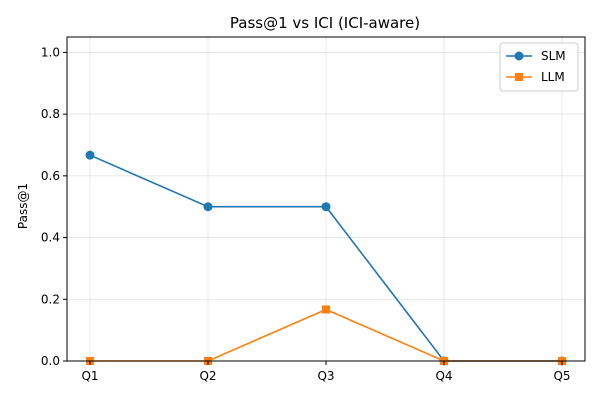  Describe the element at coordinates (23, 206) in the screenshot. I see `y-axis-label: Pass@1` at that location.